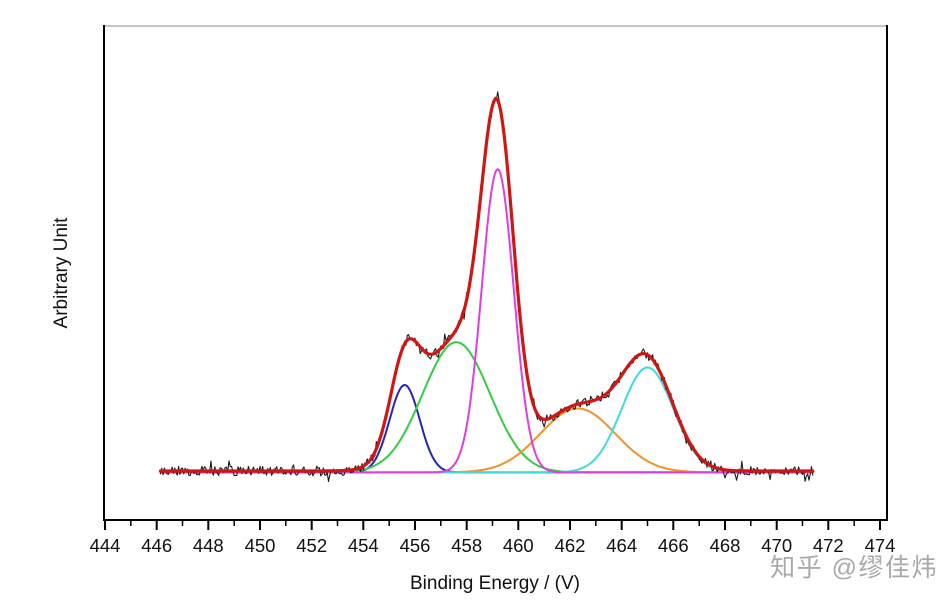  Describe the element at coordinates (880, 545) in the screenshot. I see `x-tick-label: 474` at that location.